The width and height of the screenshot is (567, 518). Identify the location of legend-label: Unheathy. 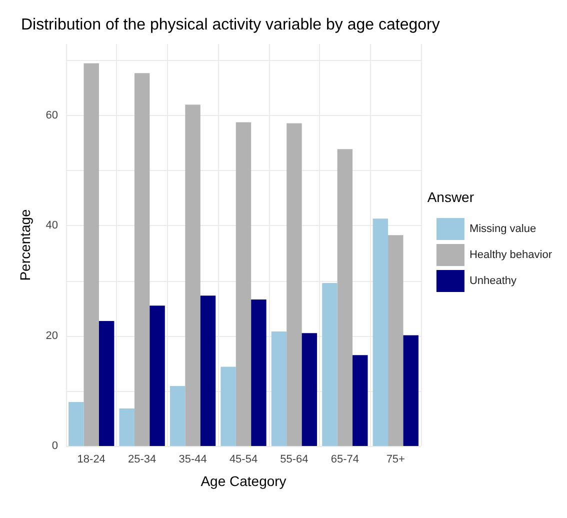
(493, 281).